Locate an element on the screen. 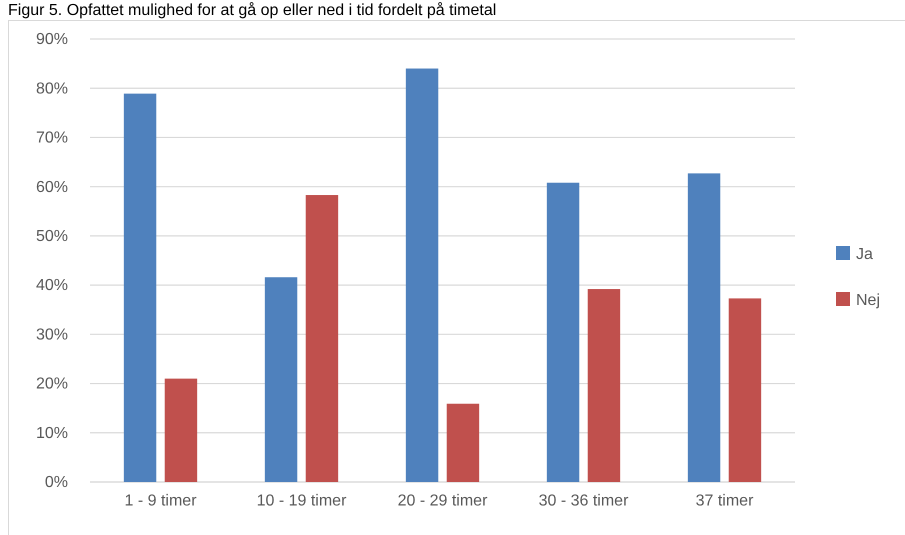  y-tick-label: 20% is located at coordinates (52, 384).